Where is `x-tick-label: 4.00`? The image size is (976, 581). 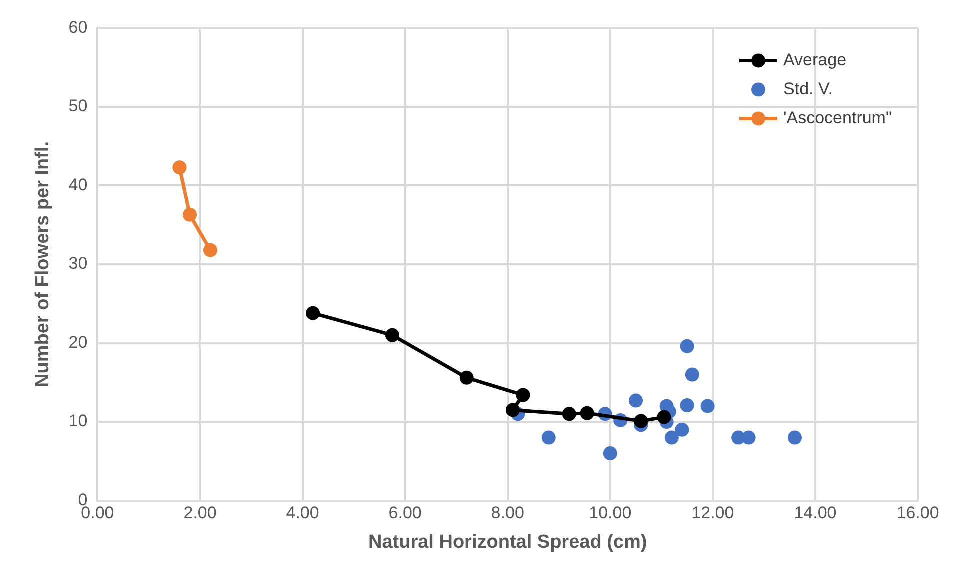
x-tick-label: 4.00 is located at coordinates (303, 513).